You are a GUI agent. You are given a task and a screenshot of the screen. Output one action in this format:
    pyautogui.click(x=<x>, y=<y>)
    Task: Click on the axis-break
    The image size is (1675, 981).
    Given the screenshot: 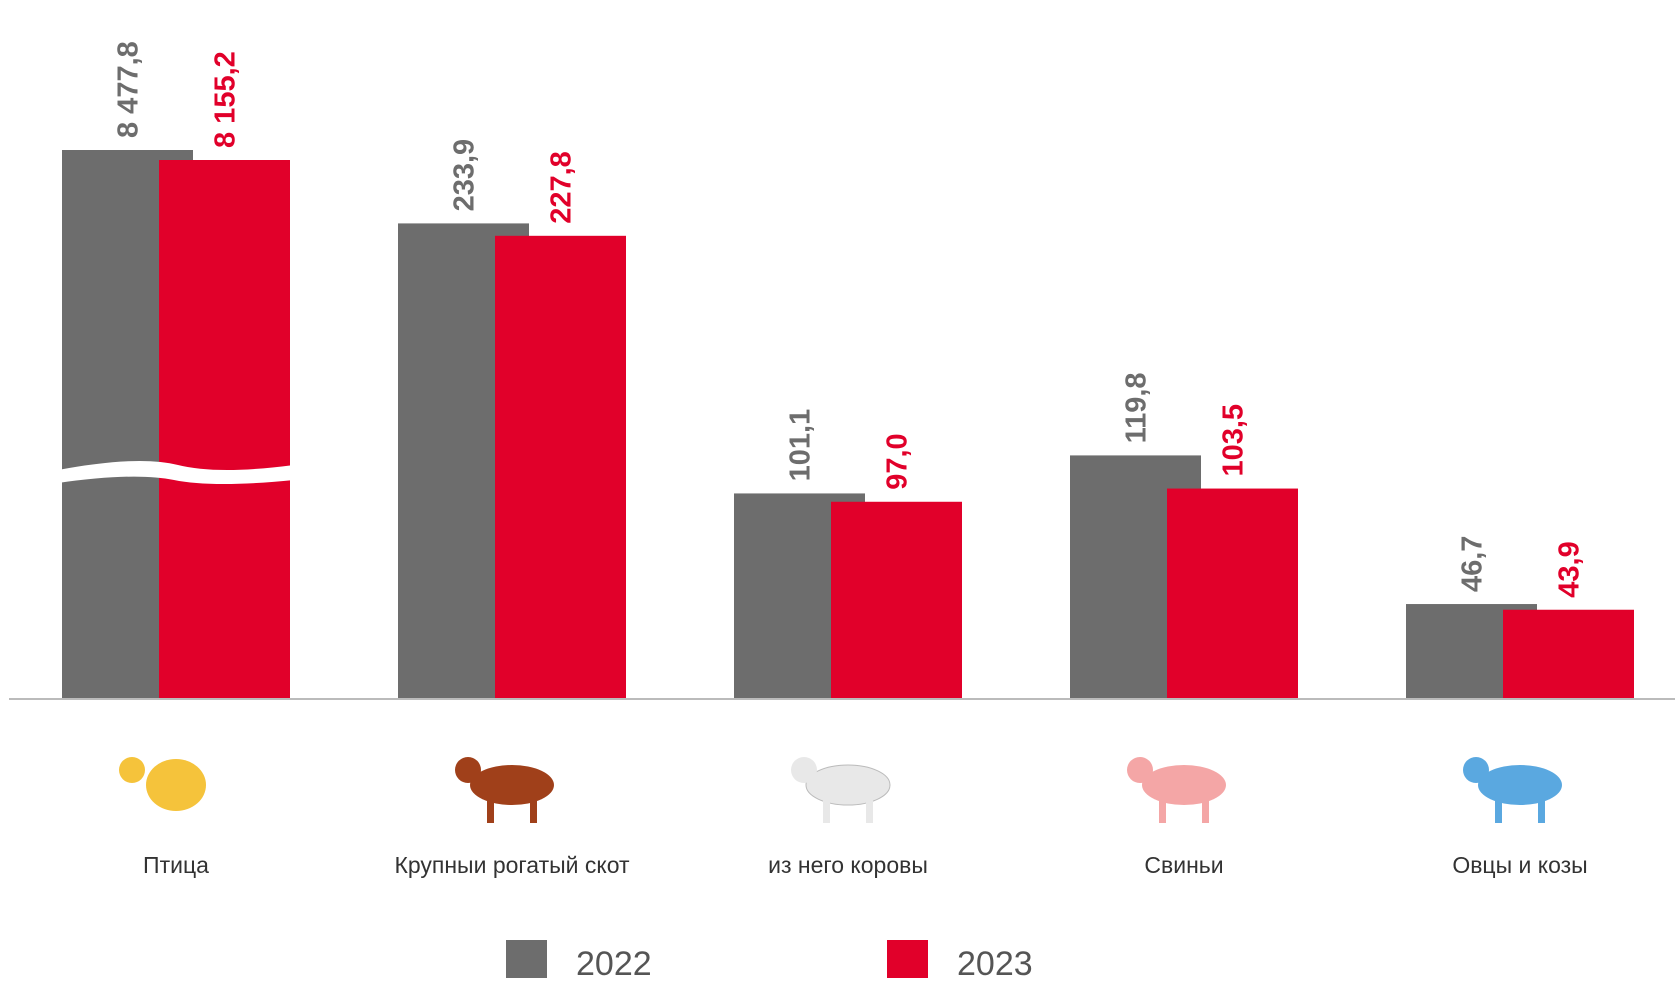 What is the action you would take?
    pyautogui.click(x=176, y=472)
    